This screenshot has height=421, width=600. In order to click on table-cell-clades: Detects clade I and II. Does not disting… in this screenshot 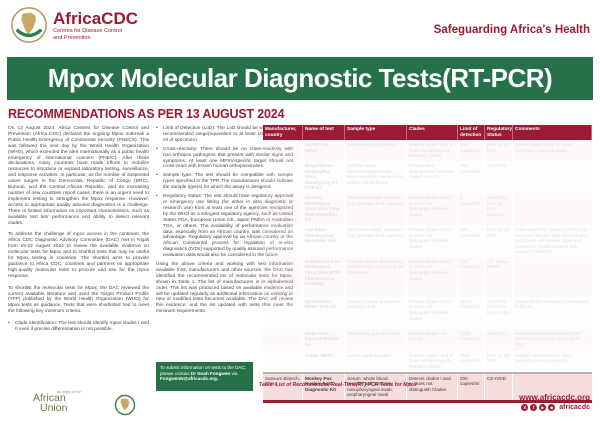, I will do `click(432, 361)`.